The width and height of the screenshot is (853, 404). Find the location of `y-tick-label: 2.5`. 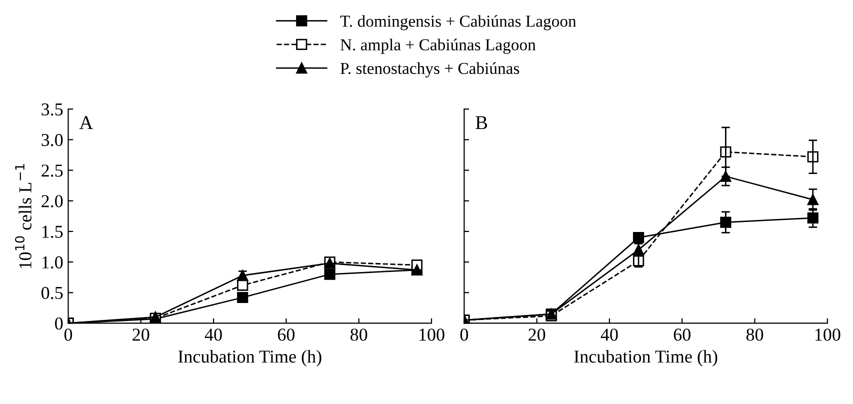

y-tick-label: 2.5 is located at coordinates (52, 170).